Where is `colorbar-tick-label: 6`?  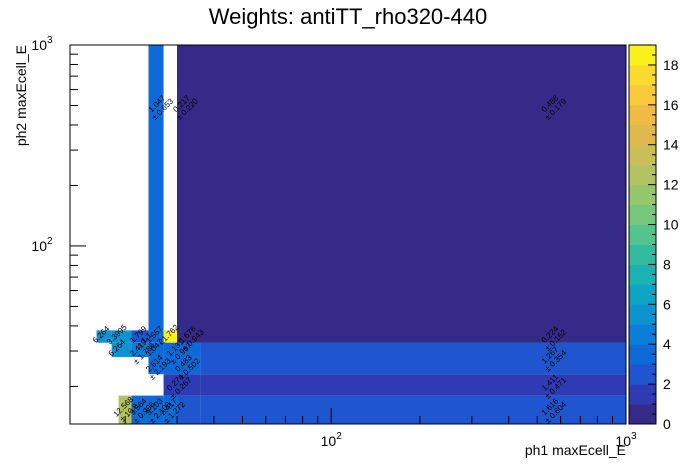
colorbar-tick-label: 6 is located at coordinates (667, 304).